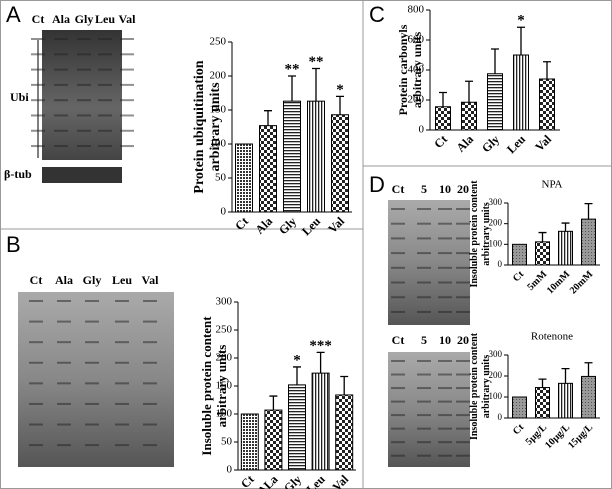 The image size is (612, 489). Describe the element at coordinates (480, 234) in the screenshot. I see `y-axis-label: Insoluble protein contentarbitrary units` at that location.